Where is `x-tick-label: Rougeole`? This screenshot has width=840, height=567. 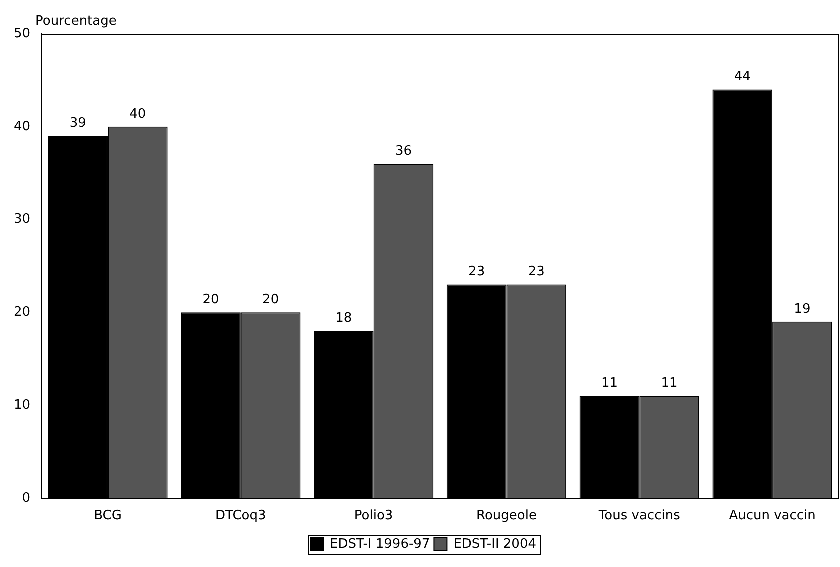
x-tick-label: Rougeole is located at coordinates (506, 516).